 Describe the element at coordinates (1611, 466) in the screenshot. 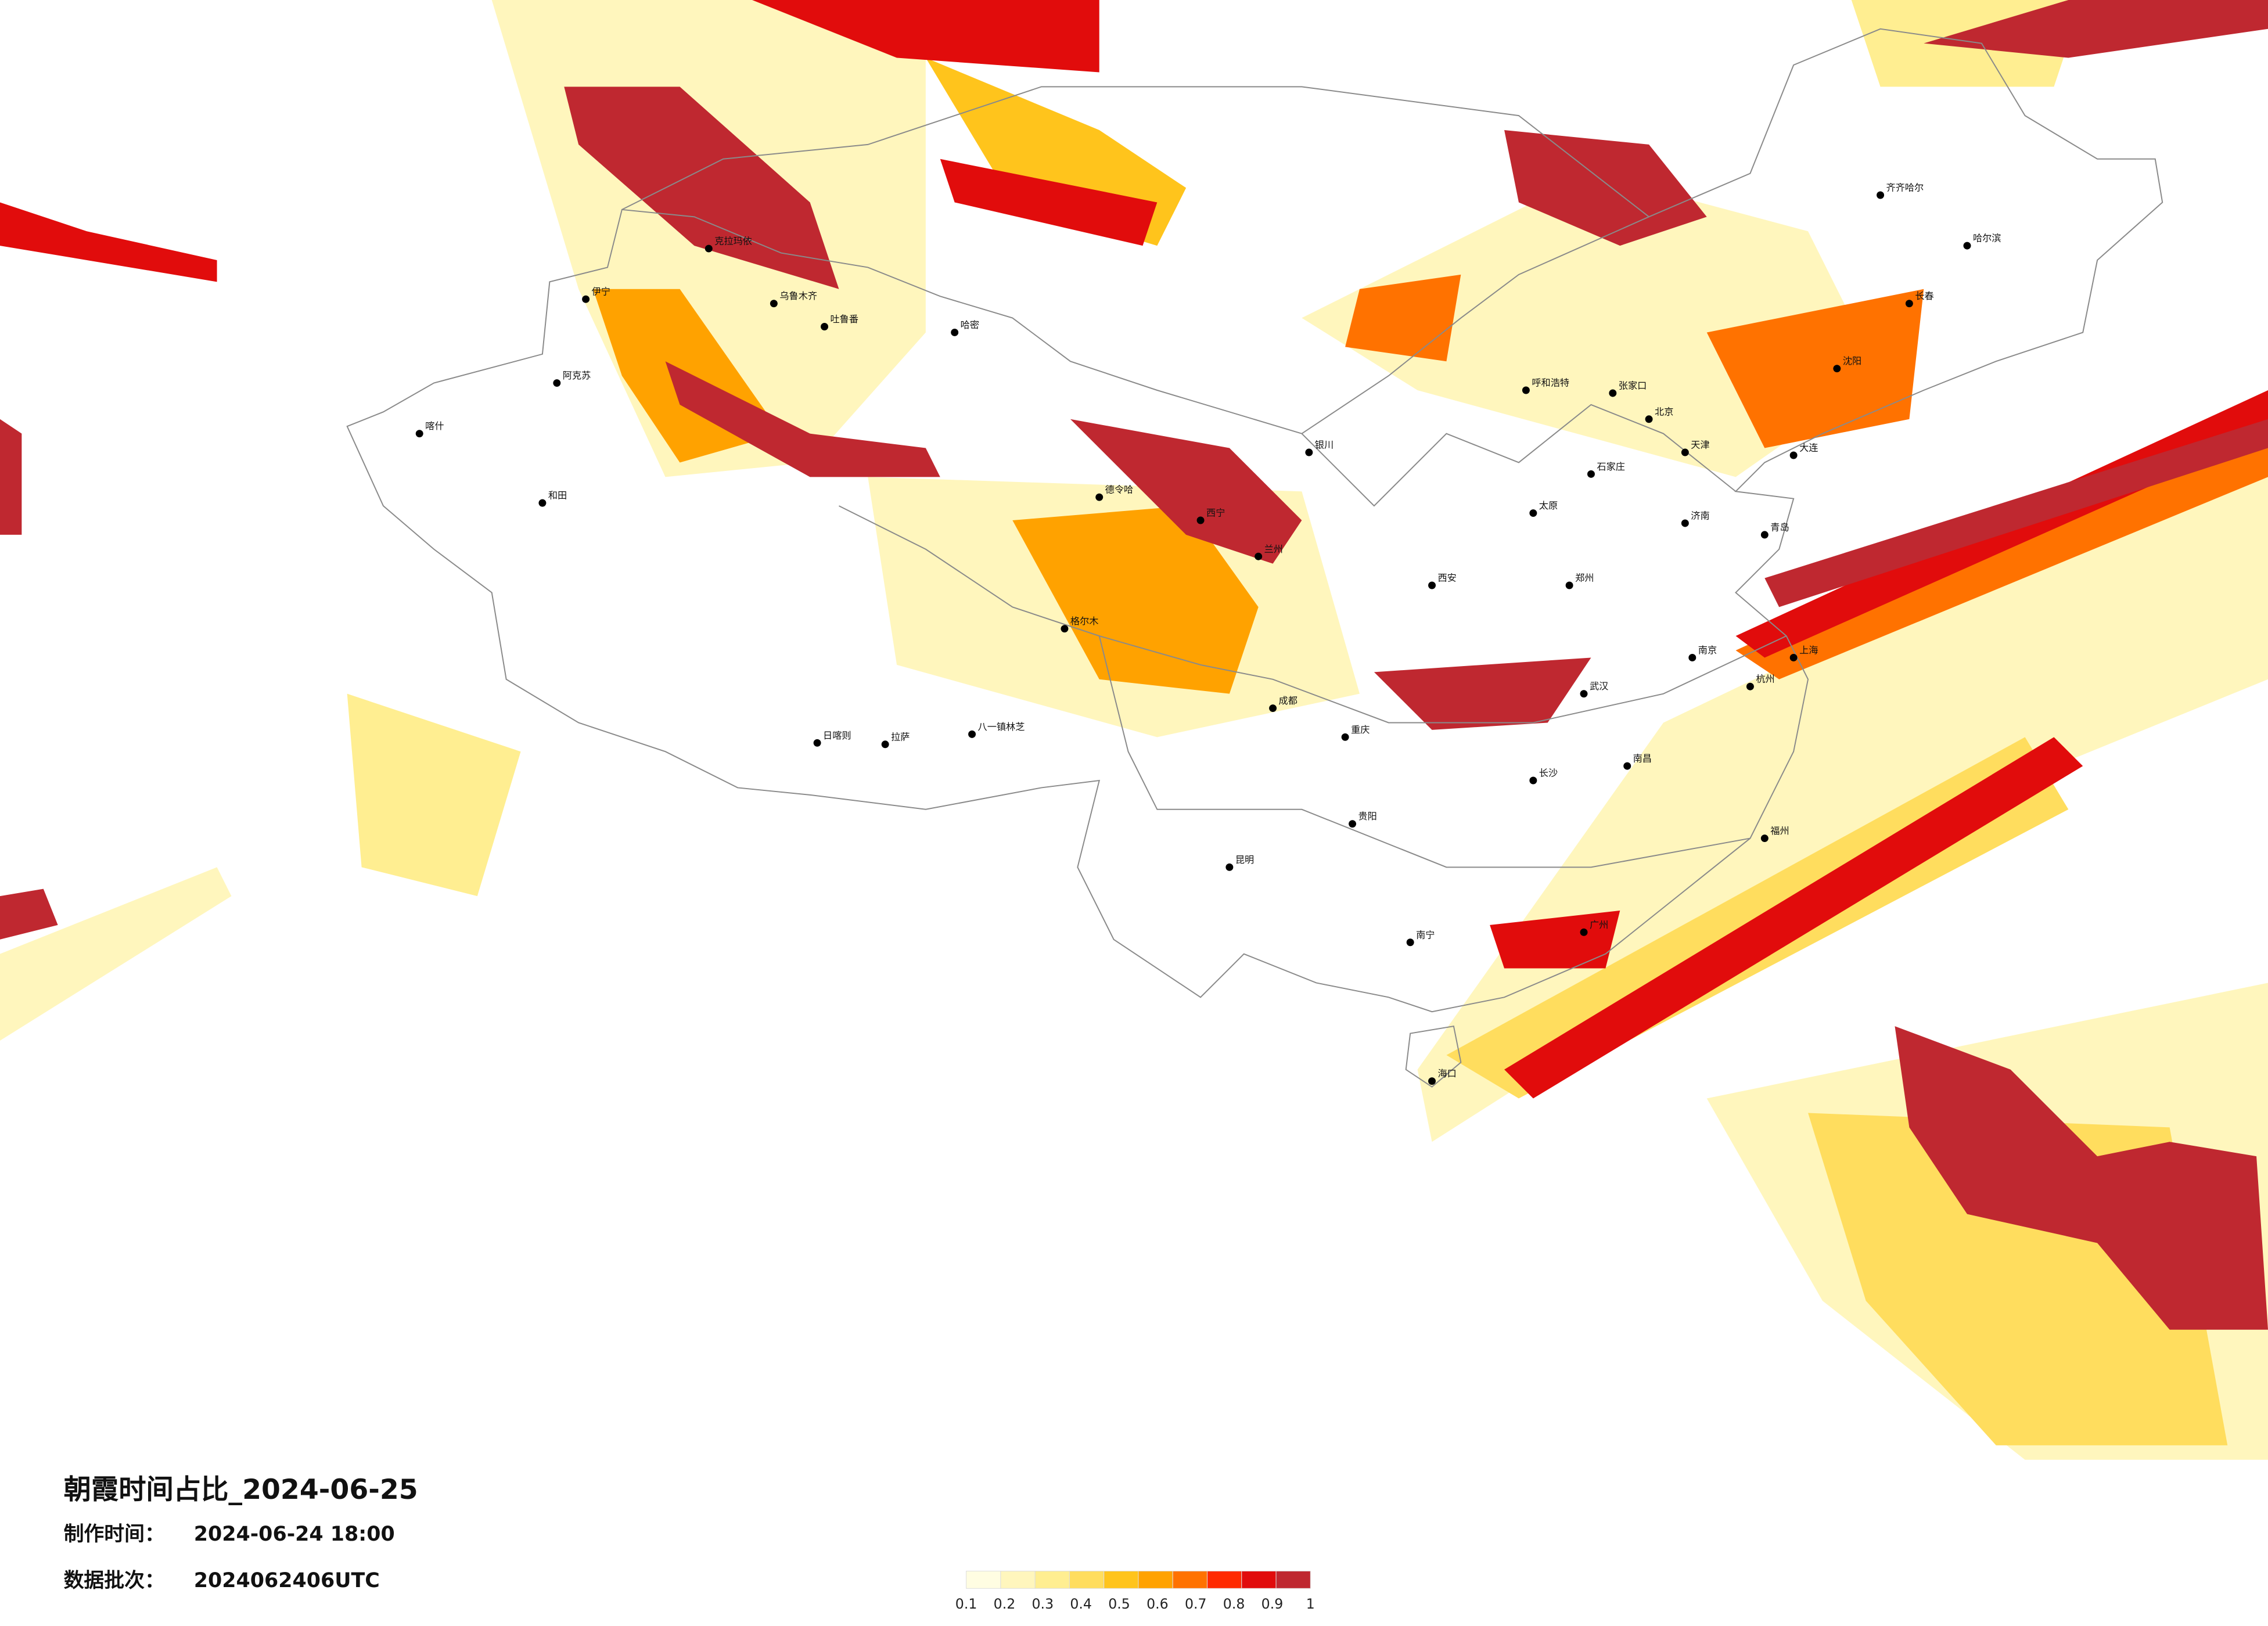

I see `city-label: 石家庄` at that location.